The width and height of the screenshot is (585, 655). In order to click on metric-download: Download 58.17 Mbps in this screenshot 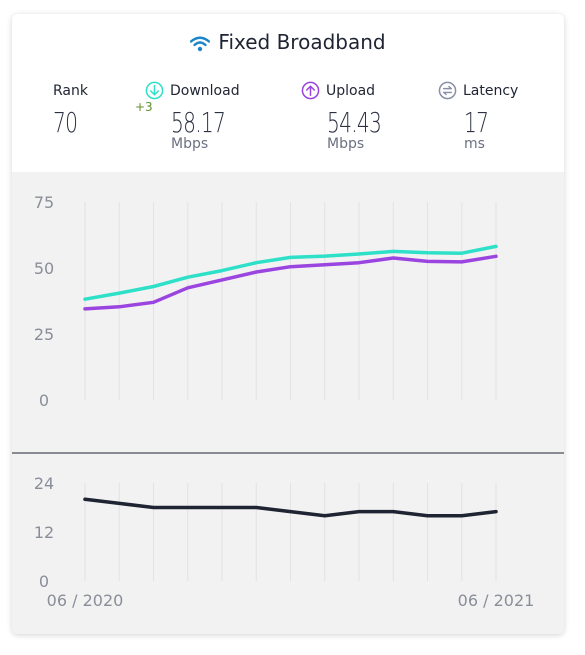, I will do `click(195, 116)`.